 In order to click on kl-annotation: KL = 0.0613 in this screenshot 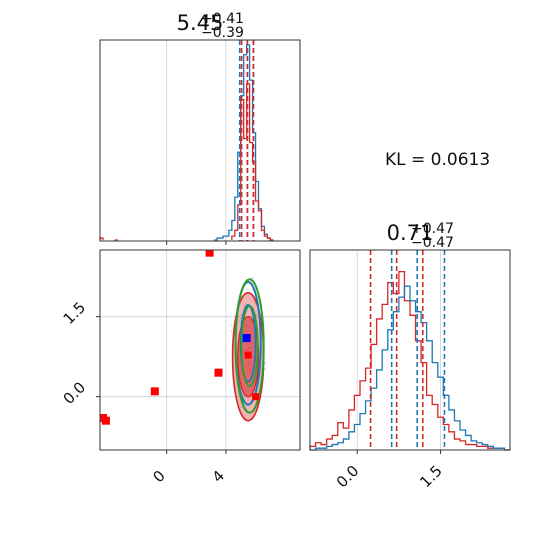, I will do `click(437, 160)`.